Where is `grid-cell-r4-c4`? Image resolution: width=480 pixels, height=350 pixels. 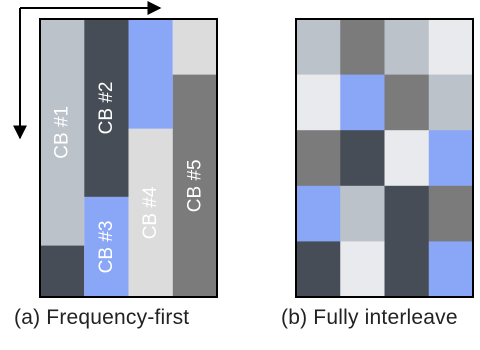
grid-cell-r4-c4 is located at coordinates (451, 213).